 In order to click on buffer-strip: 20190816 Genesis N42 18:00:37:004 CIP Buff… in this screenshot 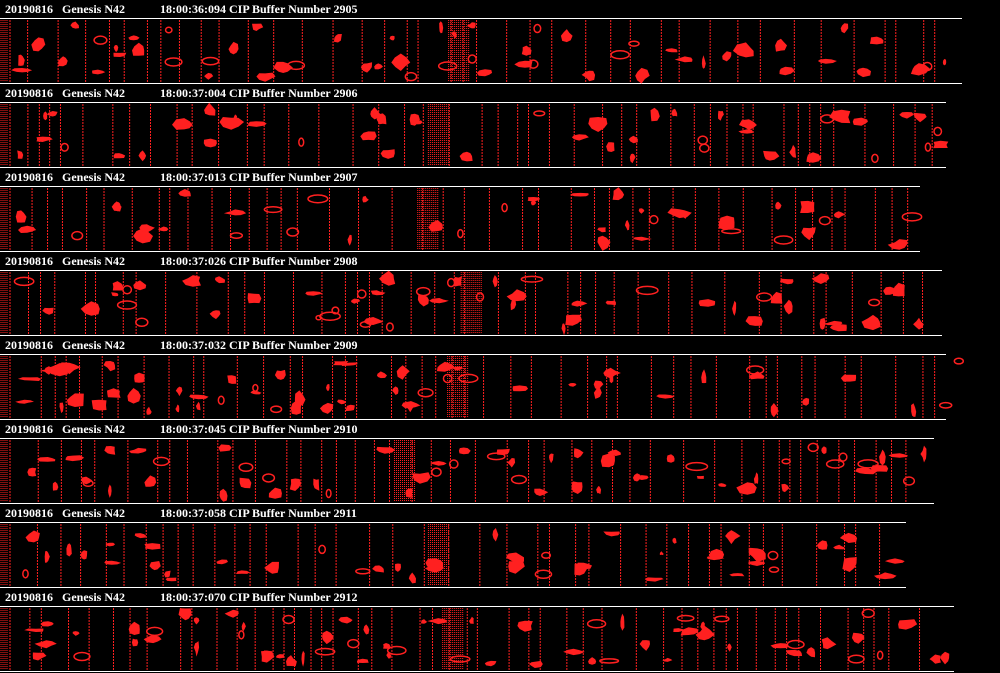, I will do `click(474, 127)`.